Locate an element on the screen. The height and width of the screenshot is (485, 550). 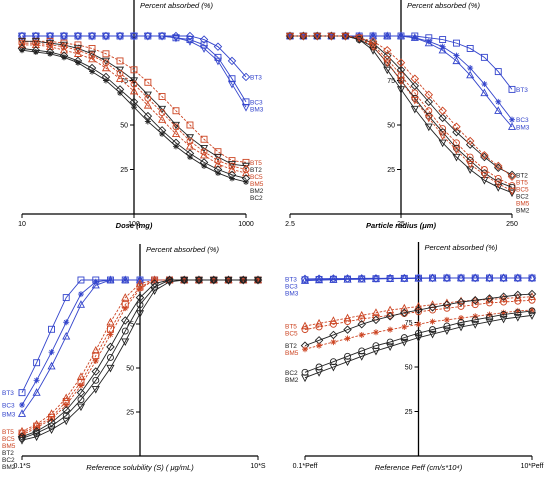
x-tick-label: 25 is located at coordinates (401, 224).